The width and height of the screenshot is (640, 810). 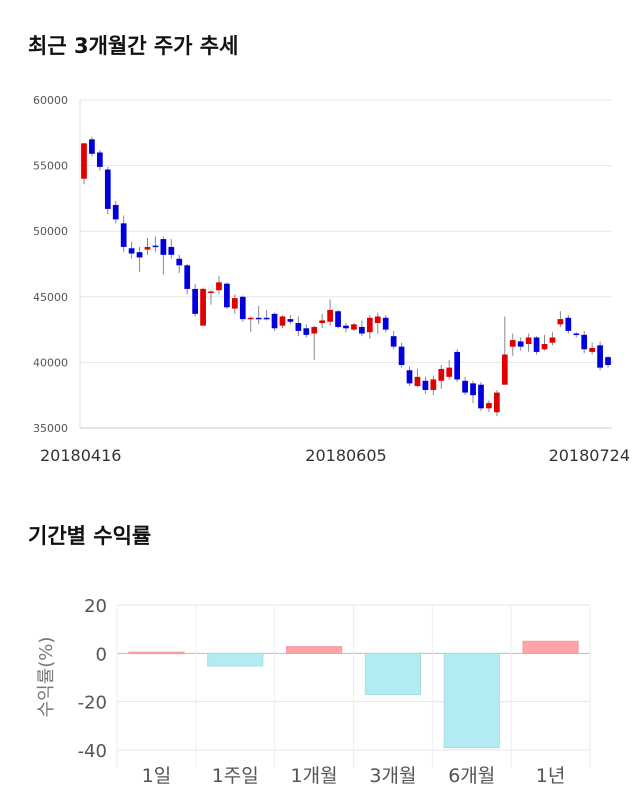 What do you see at coordinates (92, 703) in the screenshot?
I see `y-tick-label: -20` at bounding box center [92, 703].